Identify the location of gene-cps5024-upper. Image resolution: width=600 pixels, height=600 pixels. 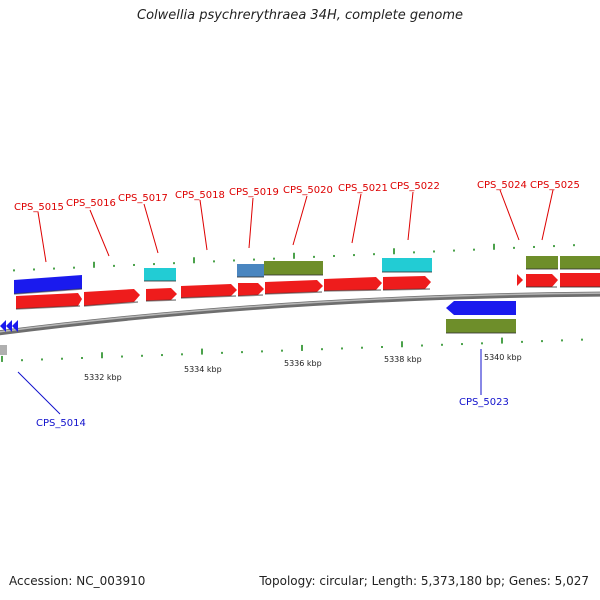
(542, 262).